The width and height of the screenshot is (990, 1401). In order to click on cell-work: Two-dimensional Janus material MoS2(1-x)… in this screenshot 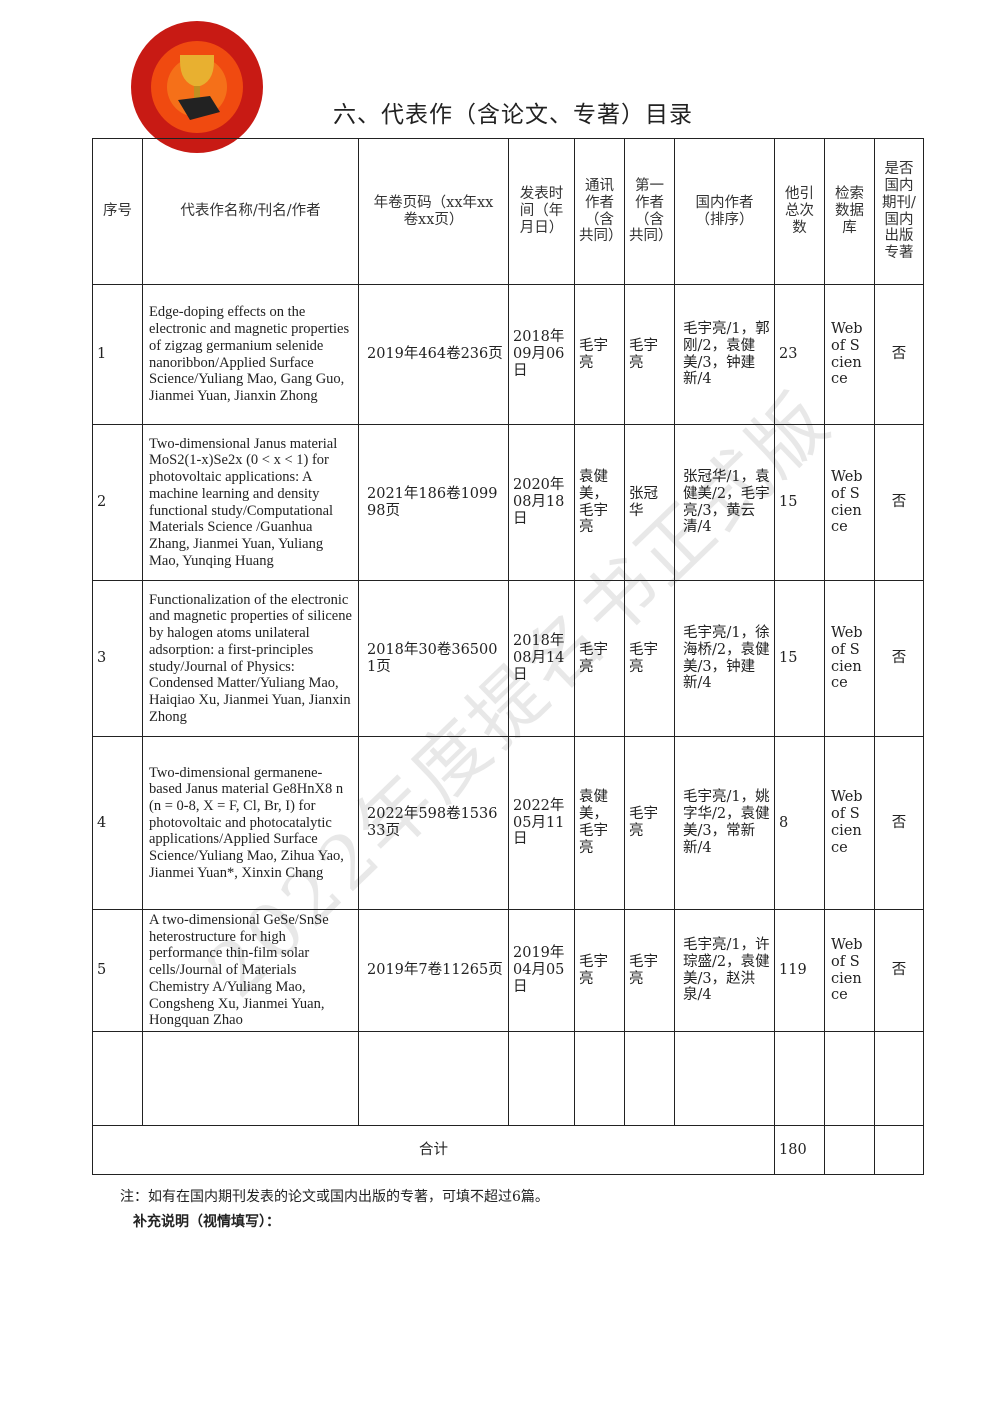, I will do `click(250, 502)`.